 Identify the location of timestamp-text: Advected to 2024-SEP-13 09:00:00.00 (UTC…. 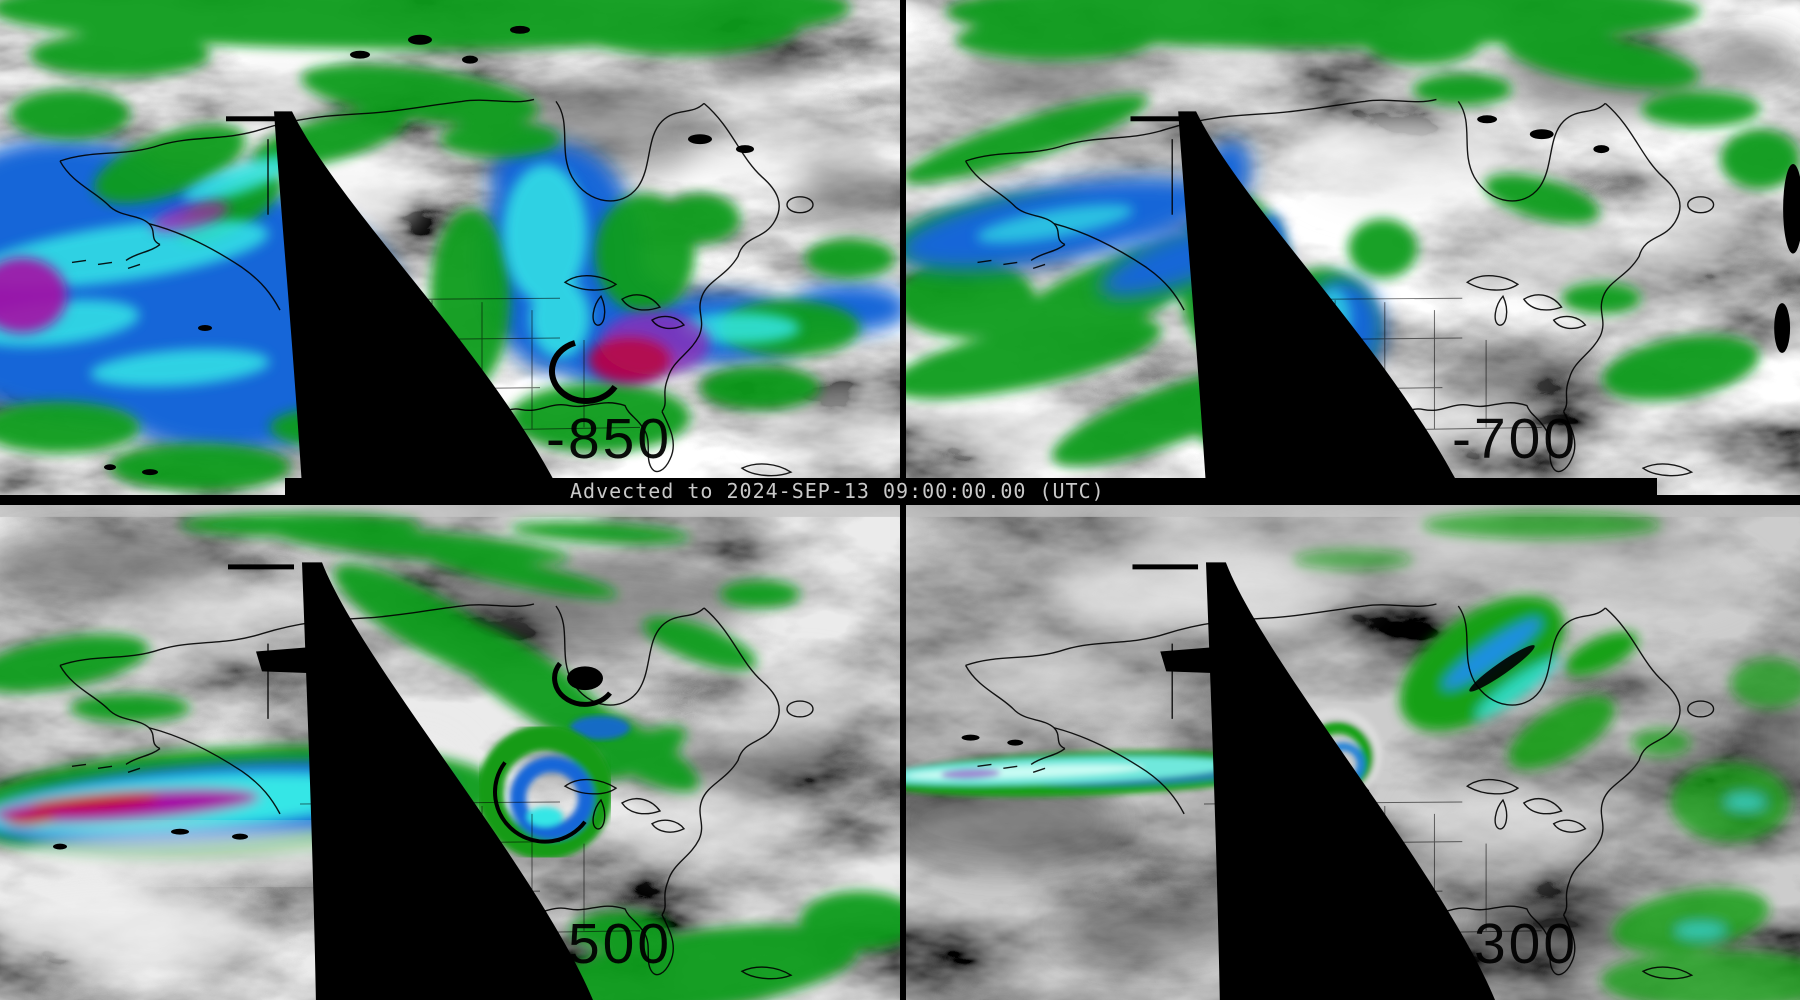
(837, 491).